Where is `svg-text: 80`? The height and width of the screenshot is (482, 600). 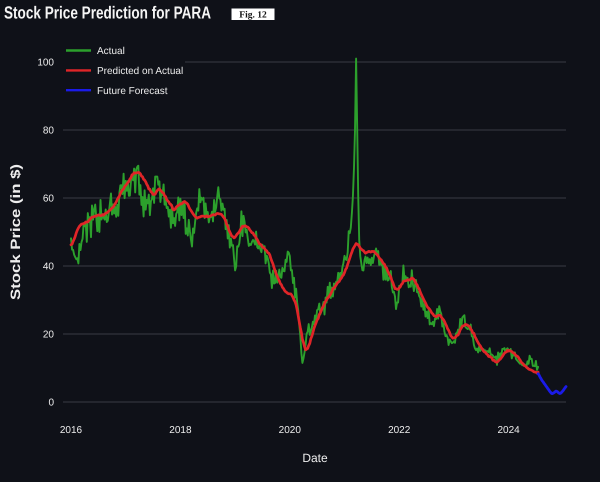
svg-text: 80 is located at coordinates (49, 131).